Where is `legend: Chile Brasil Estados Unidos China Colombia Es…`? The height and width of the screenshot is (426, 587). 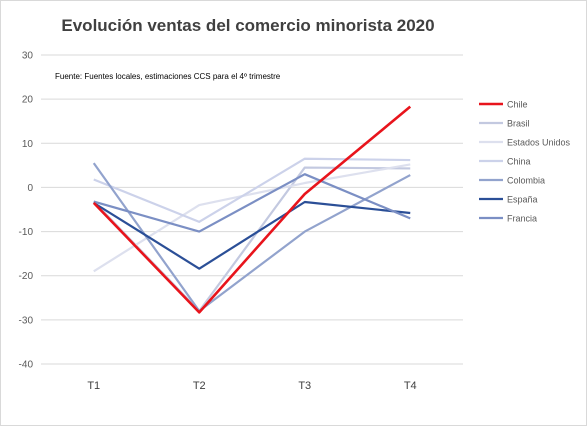 legend: Chile Brasil Estados Unidos China Colombia Es… is located at coordinates (525, 162).